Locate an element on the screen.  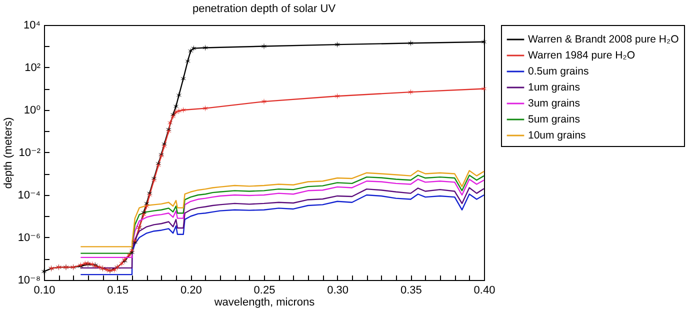
legend-label: 3um grains is located at coordinates (554, 104).